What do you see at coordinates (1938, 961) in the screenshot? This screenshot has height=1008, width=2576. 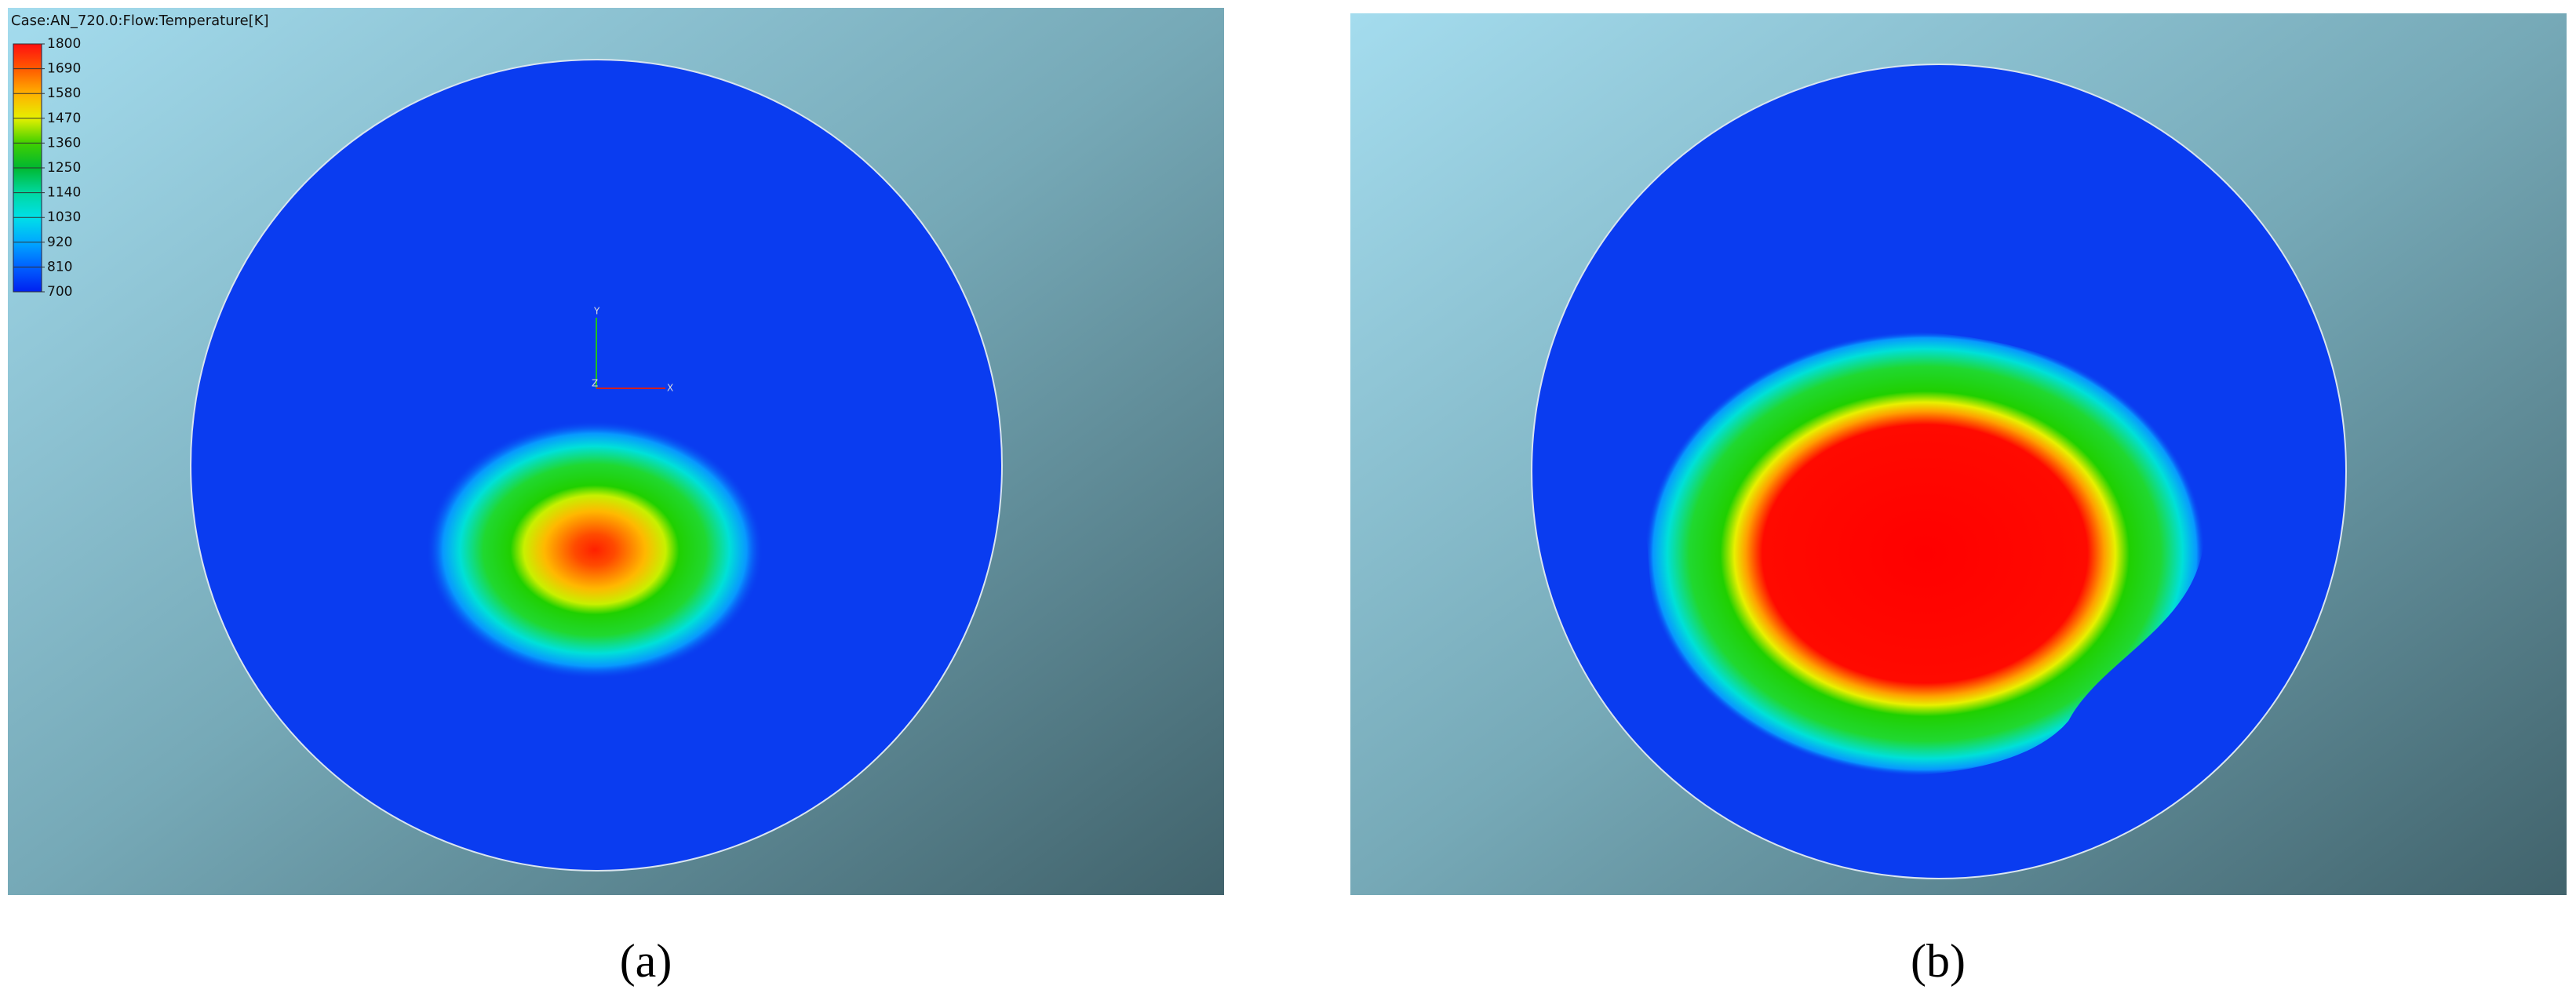 I see `caption: (b)` at bounding box center [1938, 961].